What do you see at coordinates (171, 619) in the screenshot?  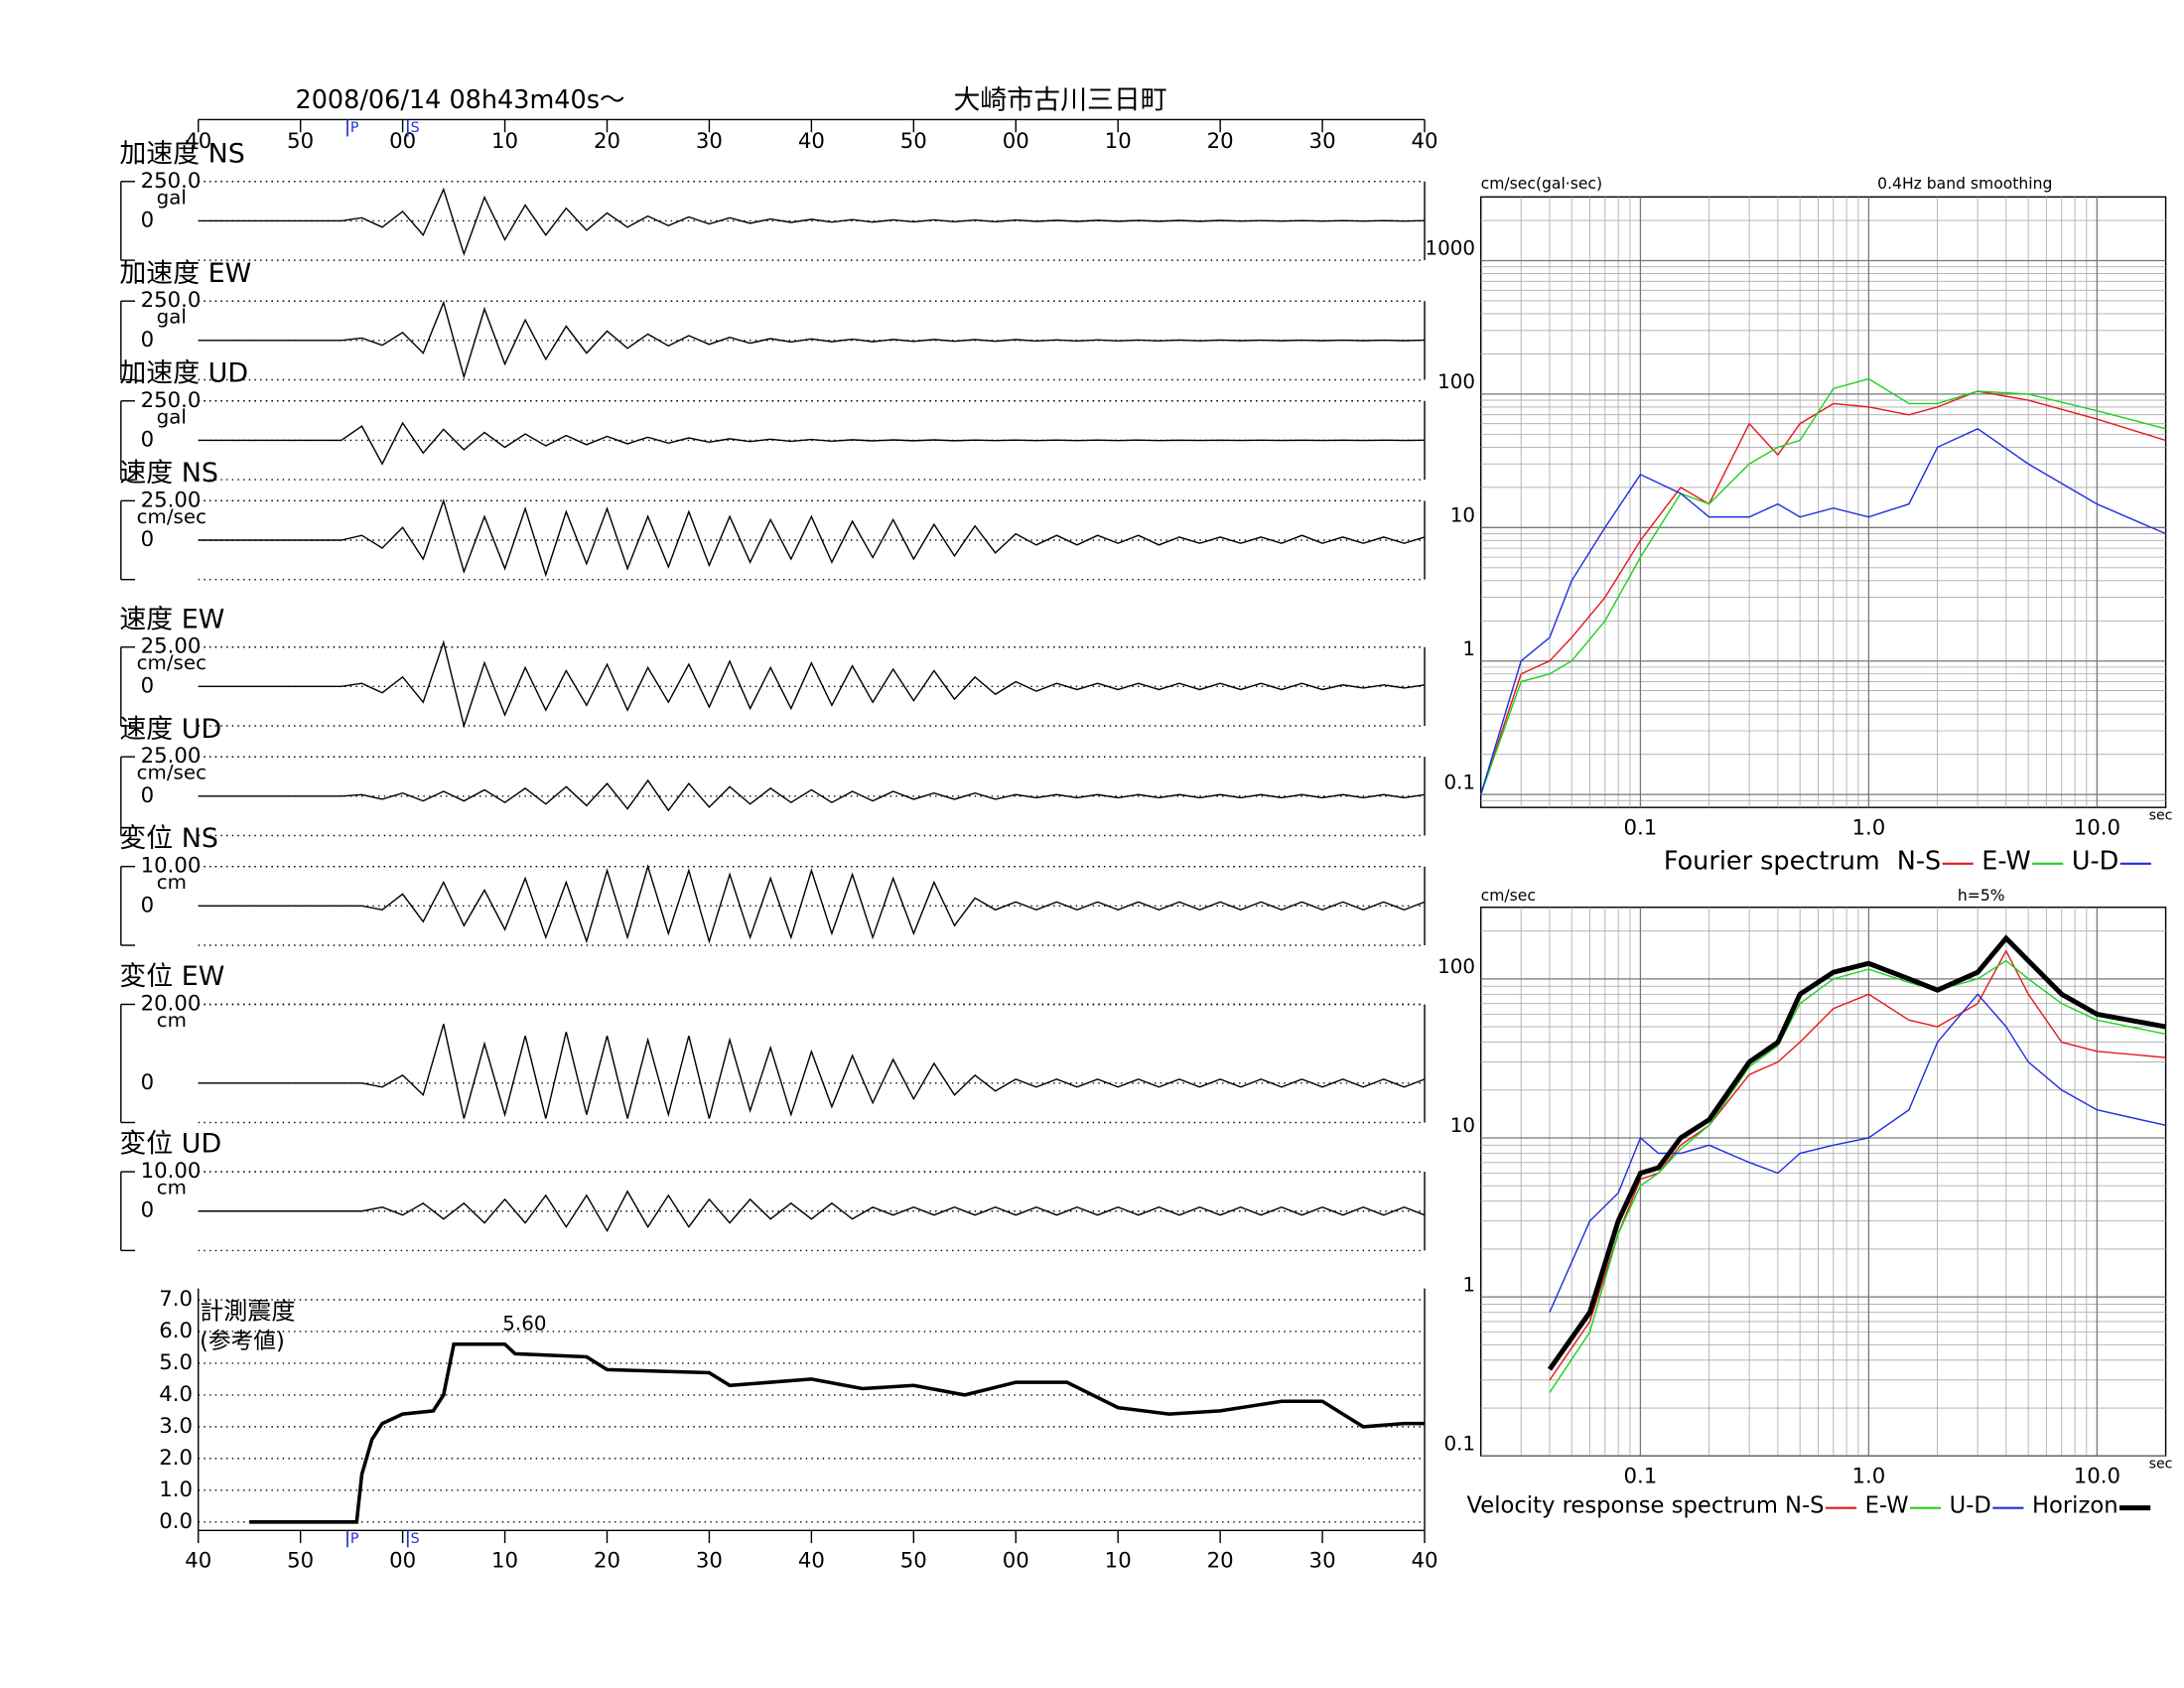 I see `panel-label: 速度 EW` at bounding box center [171, 619].